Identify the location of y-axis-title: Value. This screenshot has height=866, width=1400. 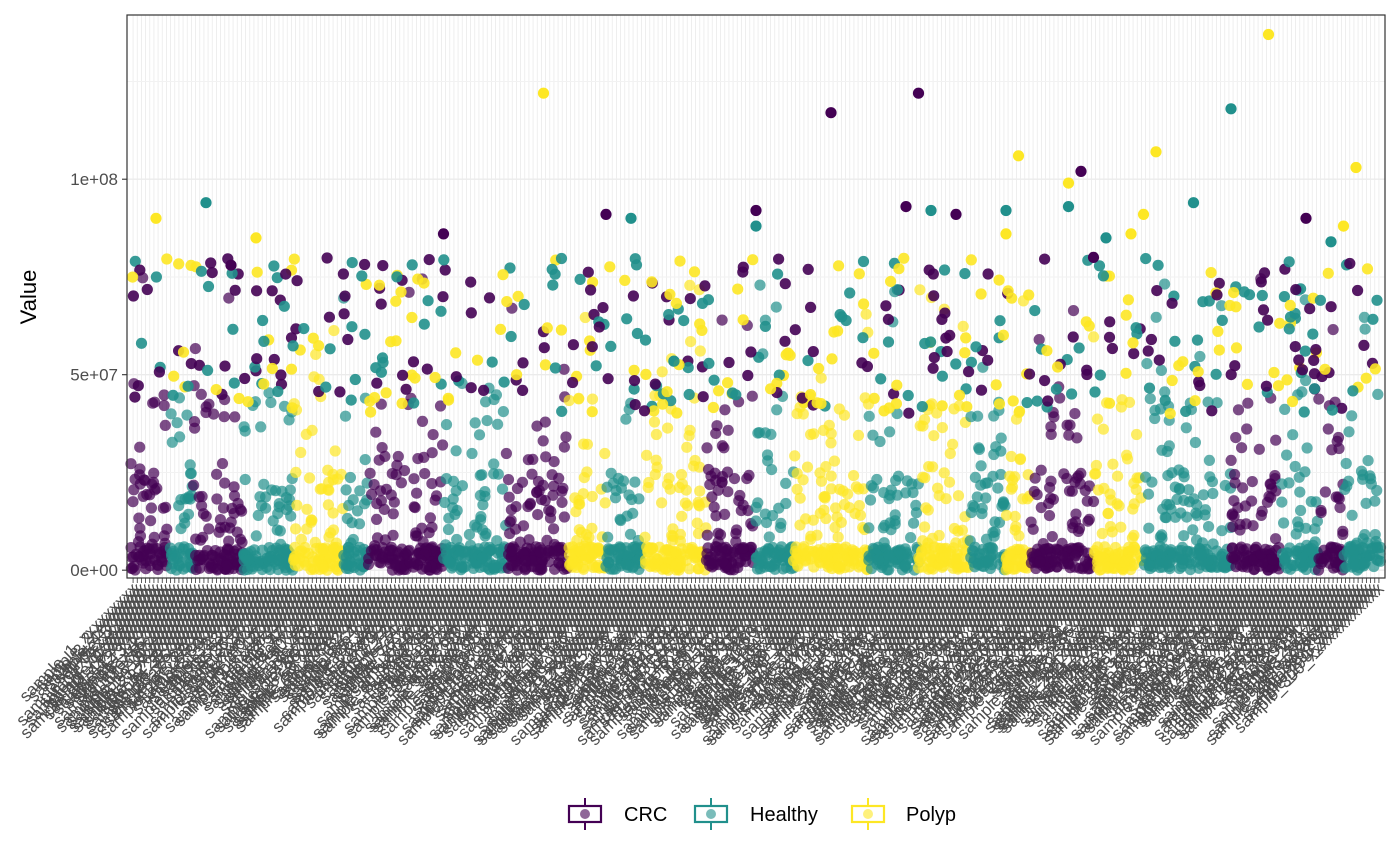
(28, 297).